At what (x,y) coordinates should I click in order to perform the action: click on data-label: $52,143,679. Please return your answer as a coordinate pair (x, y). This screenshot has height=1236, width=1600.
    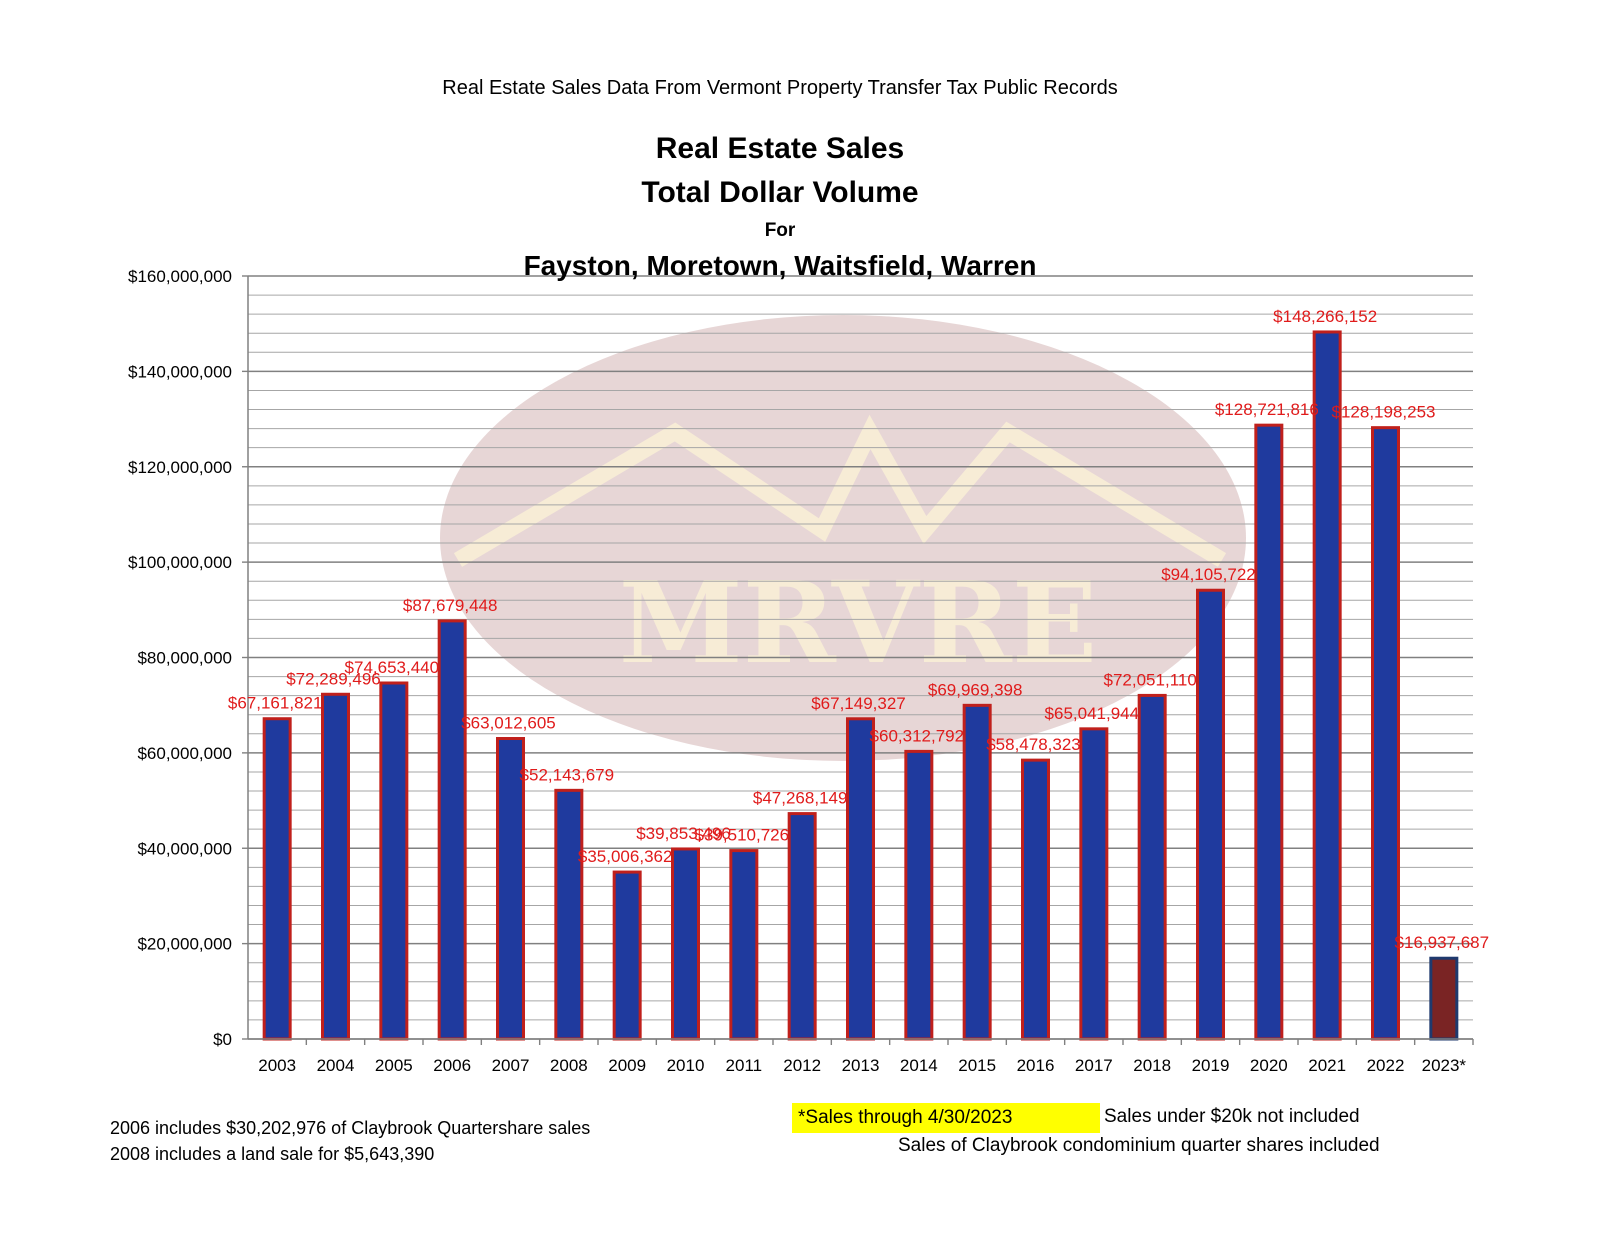
    Looking at the image, I should click on (567, 774).